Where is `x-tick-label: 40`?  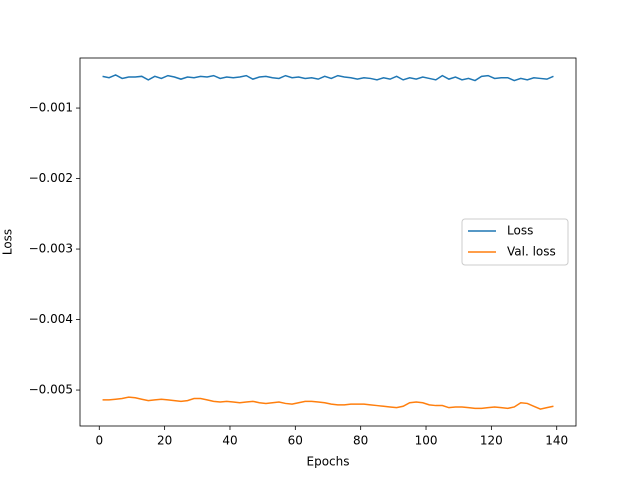 x-tick-label: 40 is located at coordinates (229, 441).